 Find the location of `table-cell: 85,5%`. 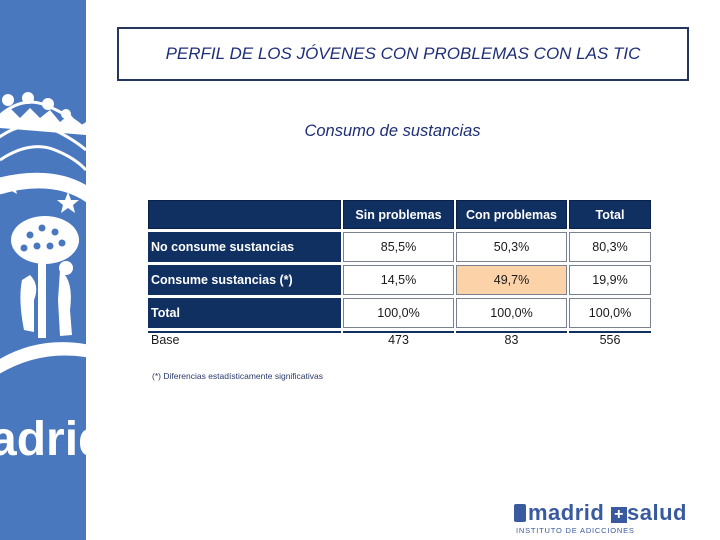

table-cell: 85,5% is located at coordinates (398, 247).